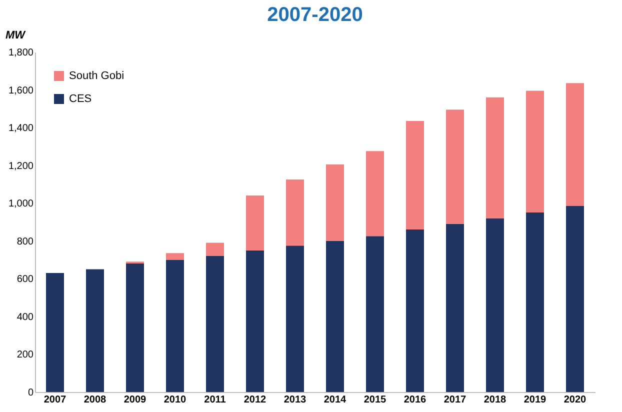  What do you see at coordinates (25, 317) in the screenshot?
I see `y-tick-label: 400` at bounding box center [25, 317].